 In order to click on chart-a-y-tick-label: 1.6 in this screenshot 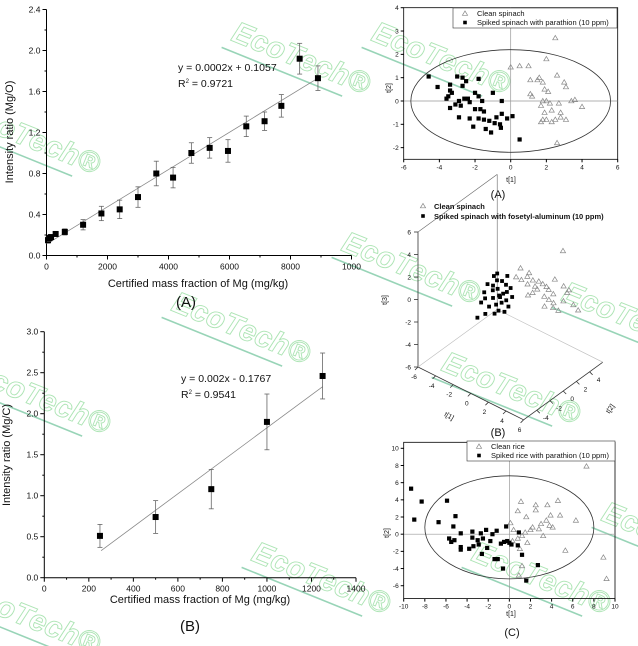, I will do `click(35, 92)`.